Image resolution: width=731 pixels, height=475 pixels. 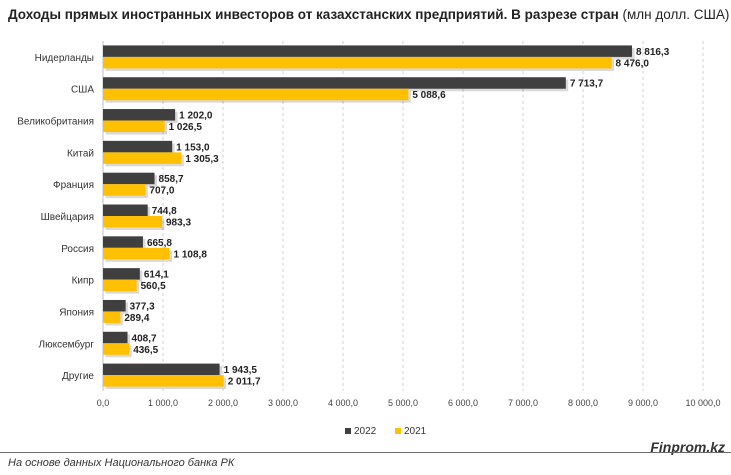 What do you see at coordinates (463, 403) in the screenshot?
I see `x-tick-label: 6 000,0` at bounding box center [463, 403].